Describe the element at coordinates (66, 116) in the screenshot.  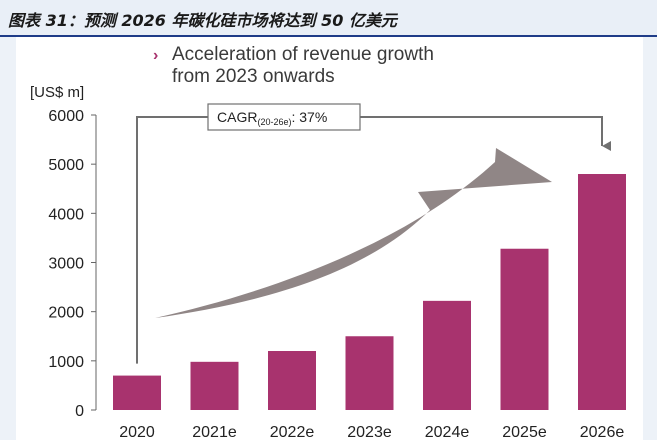
I see `y-tick-label: 6000` at that location.